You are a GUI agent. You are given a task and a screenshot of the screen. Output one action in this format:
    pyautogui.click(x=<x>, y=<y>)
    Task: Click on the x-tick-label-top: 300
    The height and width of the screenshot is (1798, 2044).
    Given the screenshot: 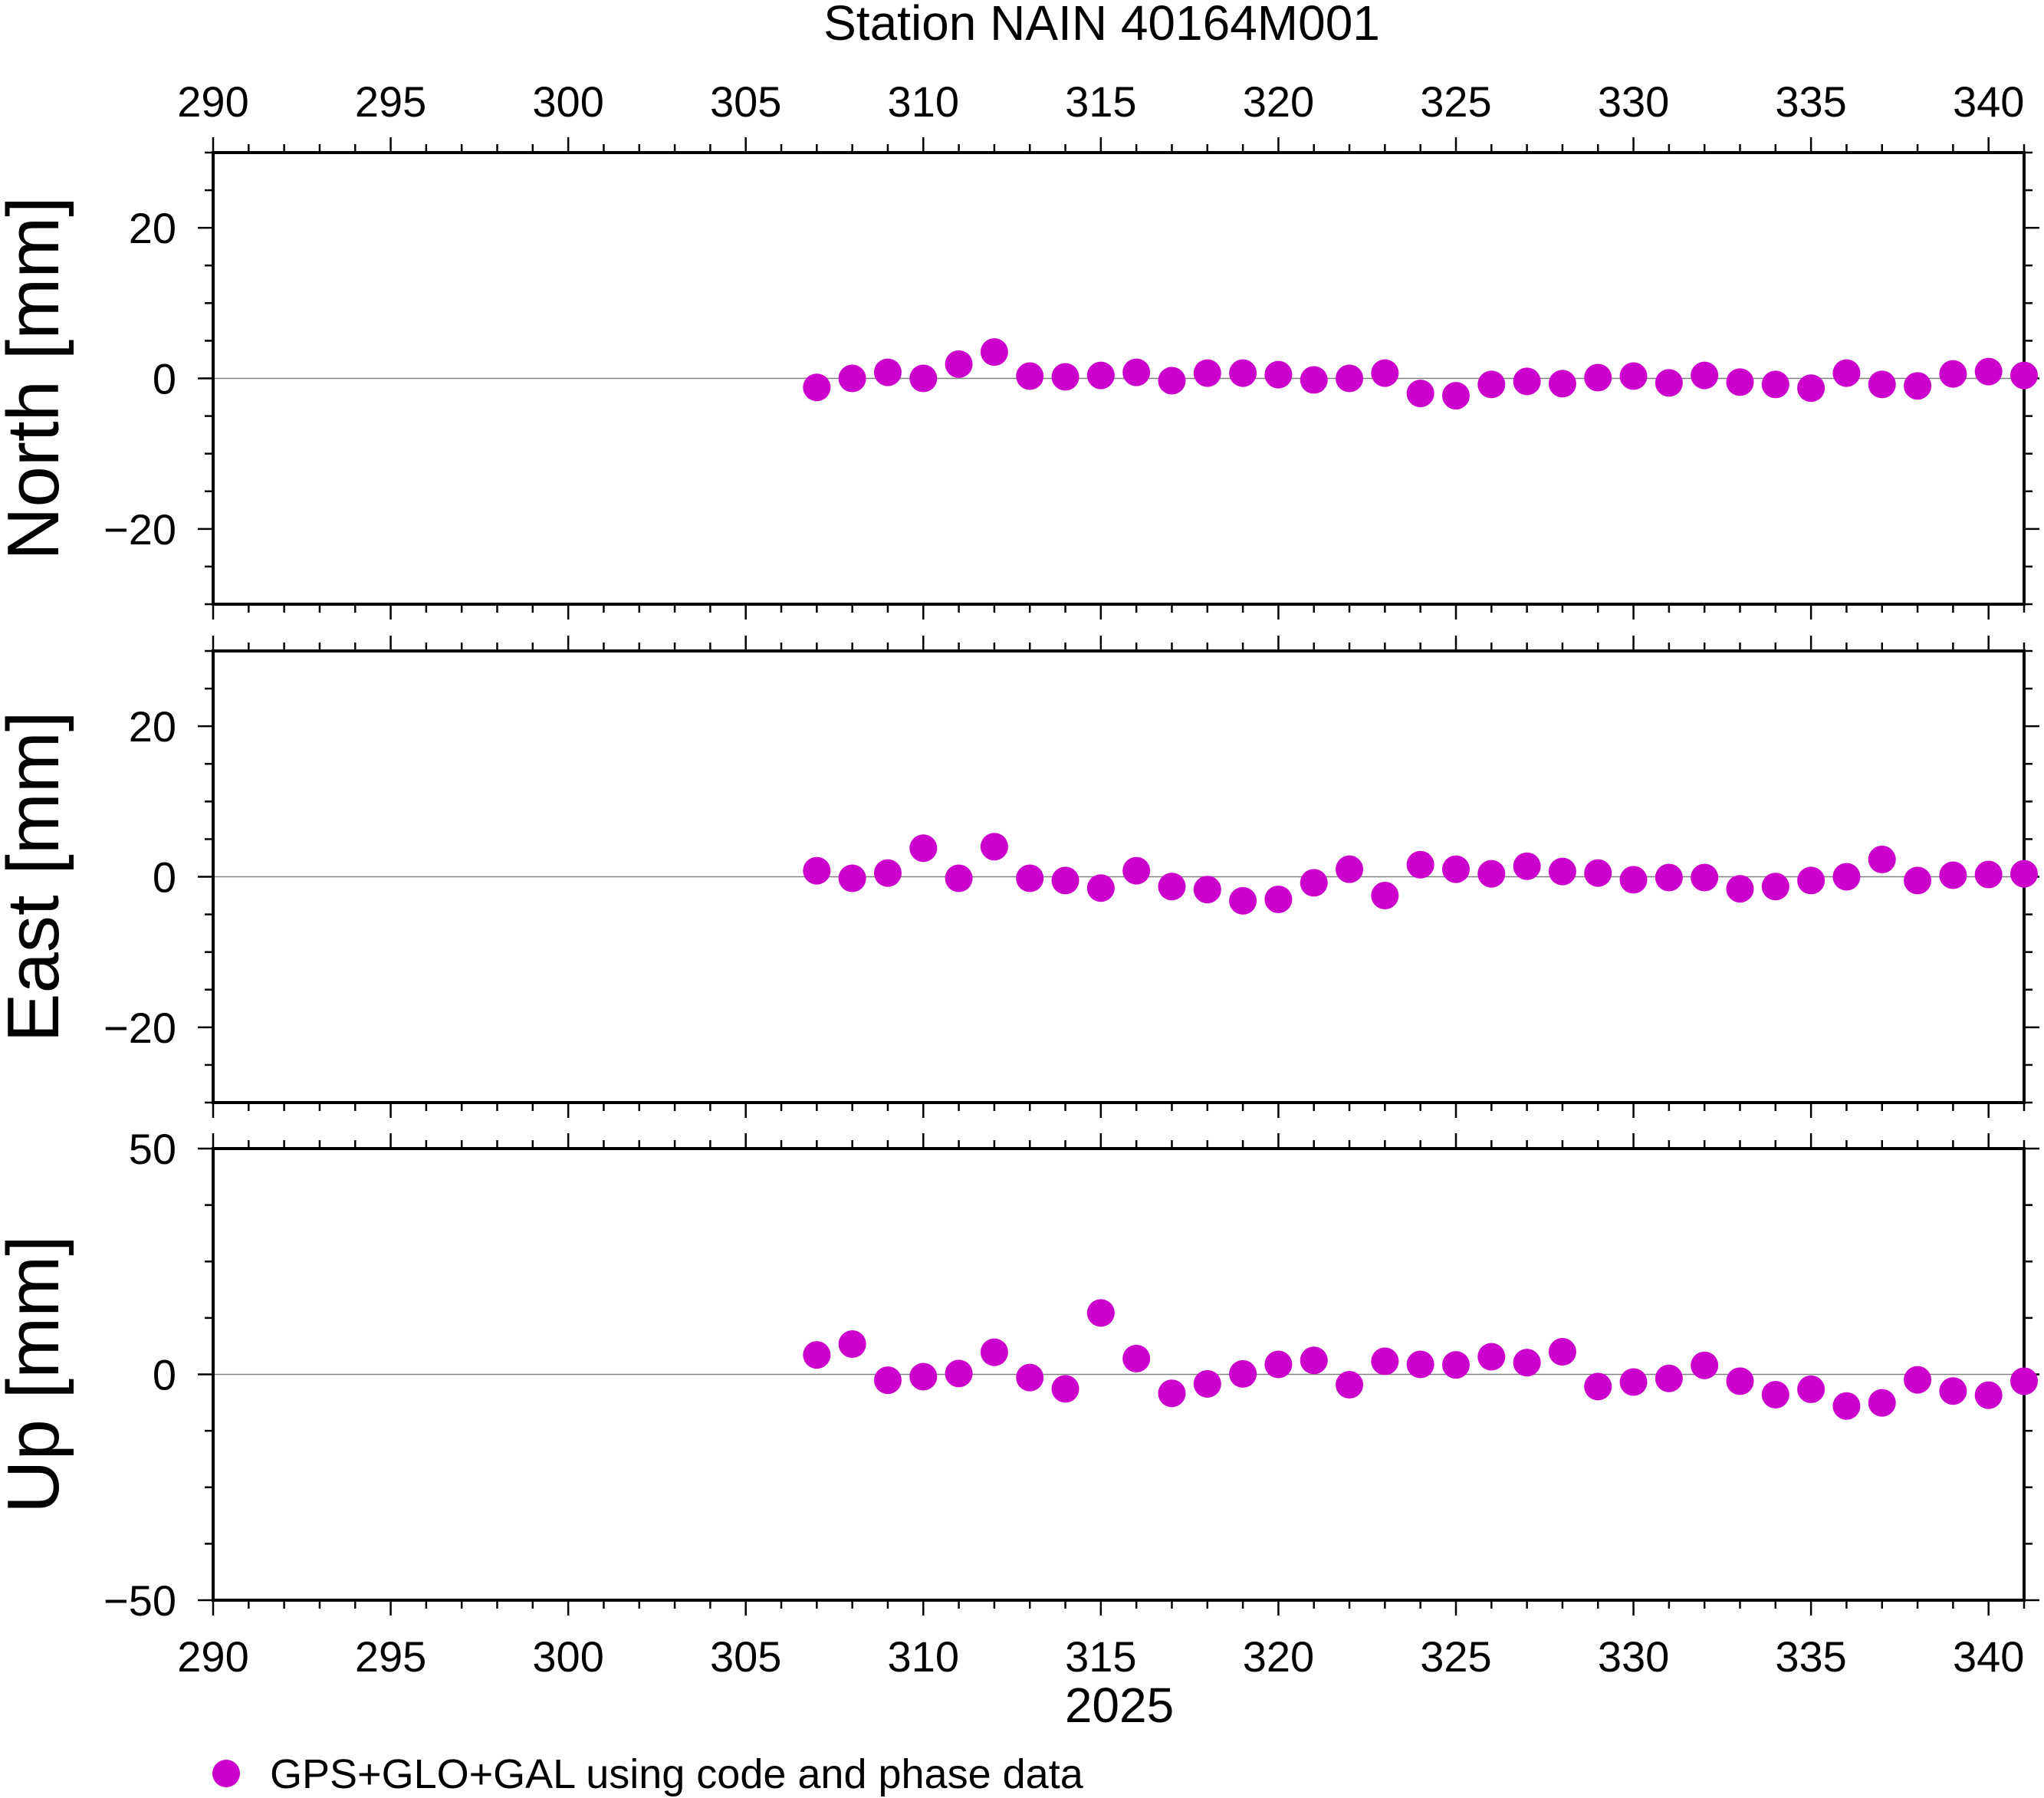 What is the action you would take?
    pyautogui.click(x=567, y=101)
    